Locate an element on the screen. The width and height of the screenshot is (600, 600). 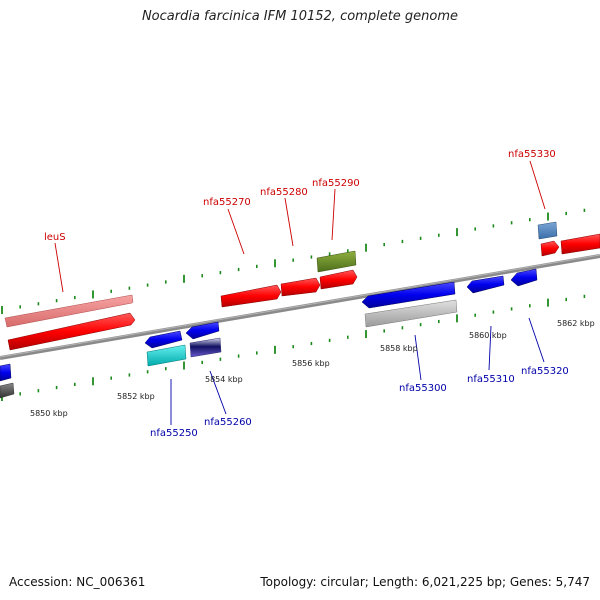
gene-label-nfa55330: nfa55330 is located at coordinates (532, 154).